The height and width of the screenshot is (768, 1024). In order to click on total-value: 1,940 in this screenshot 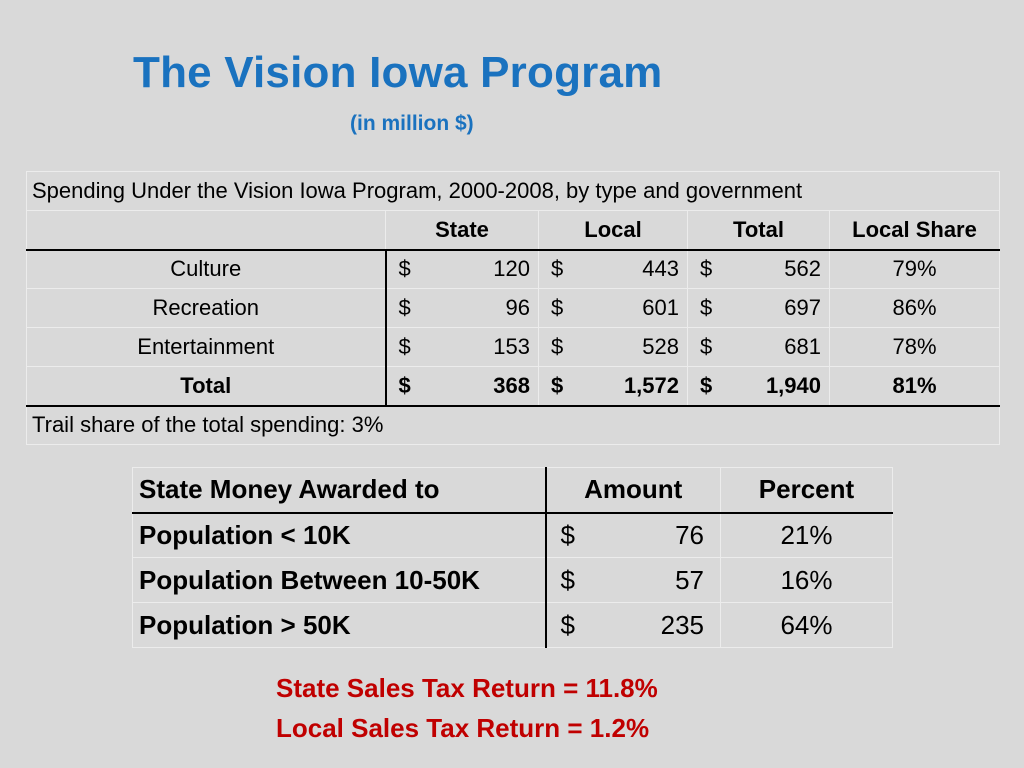, I will do `click(793, 385)`.